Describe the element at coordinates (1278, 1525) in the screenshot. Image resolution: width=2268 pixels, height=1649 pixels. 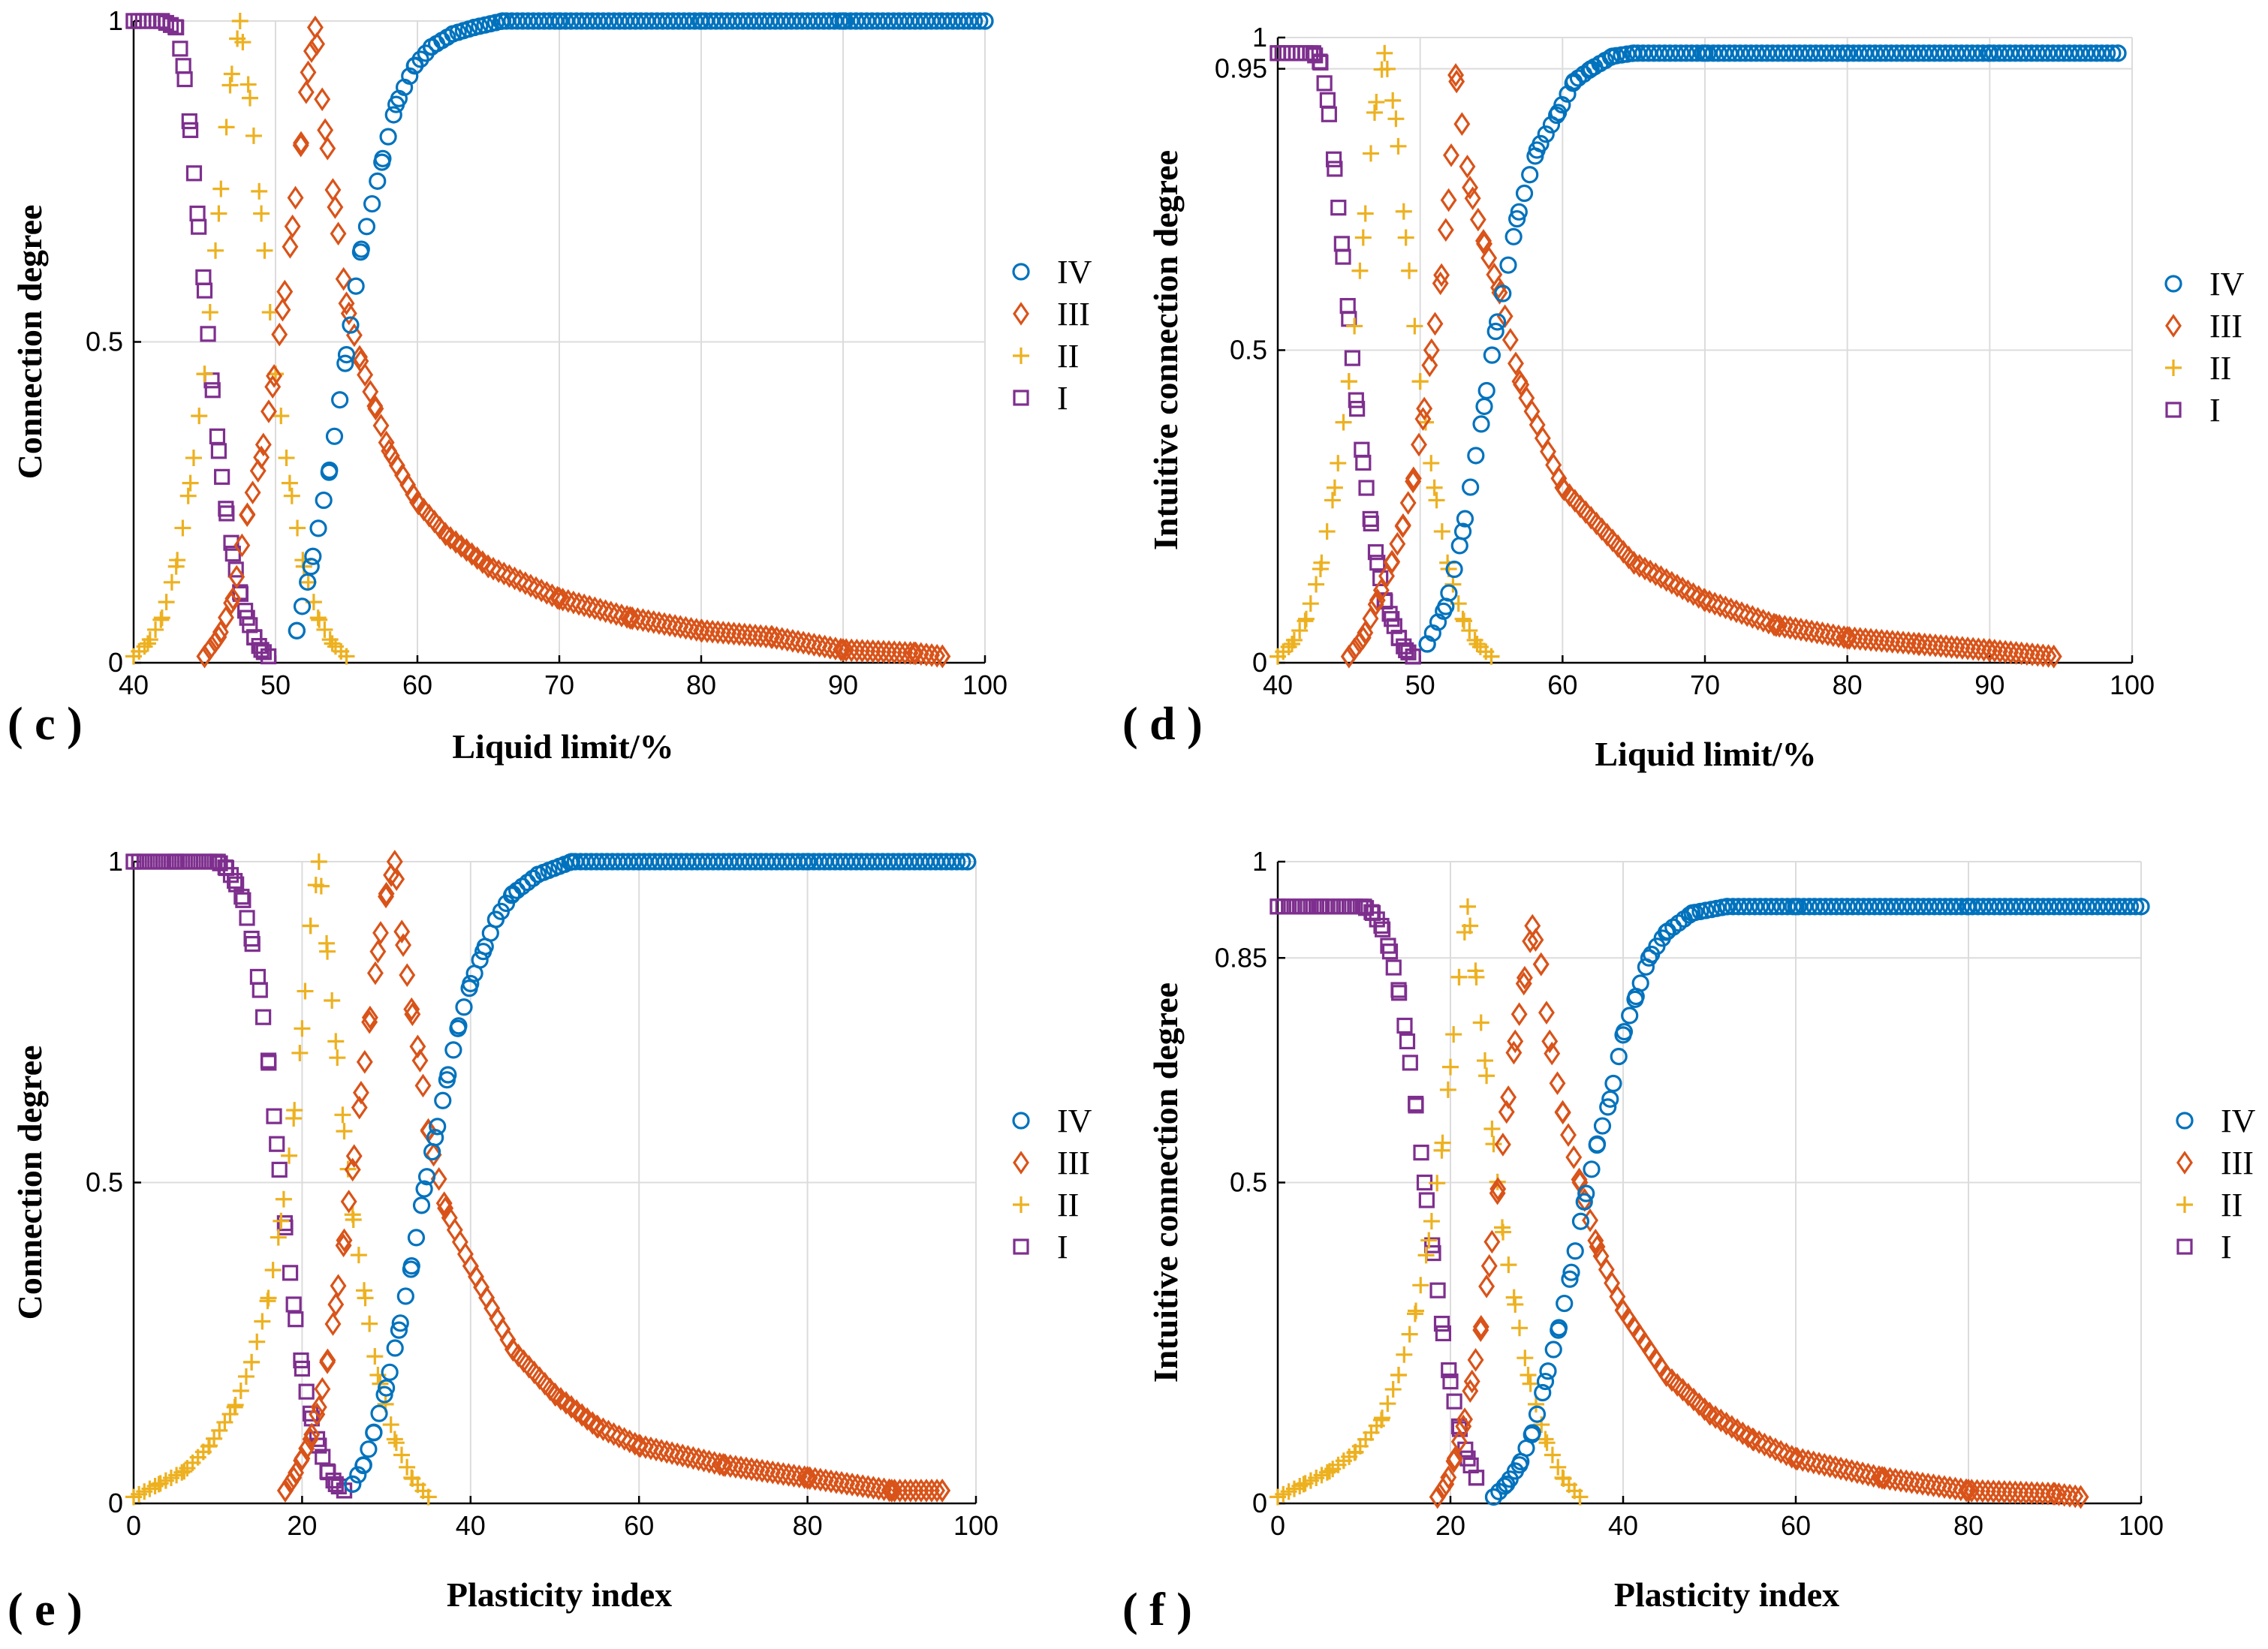
I see `x-tick-label: 0` at that location.